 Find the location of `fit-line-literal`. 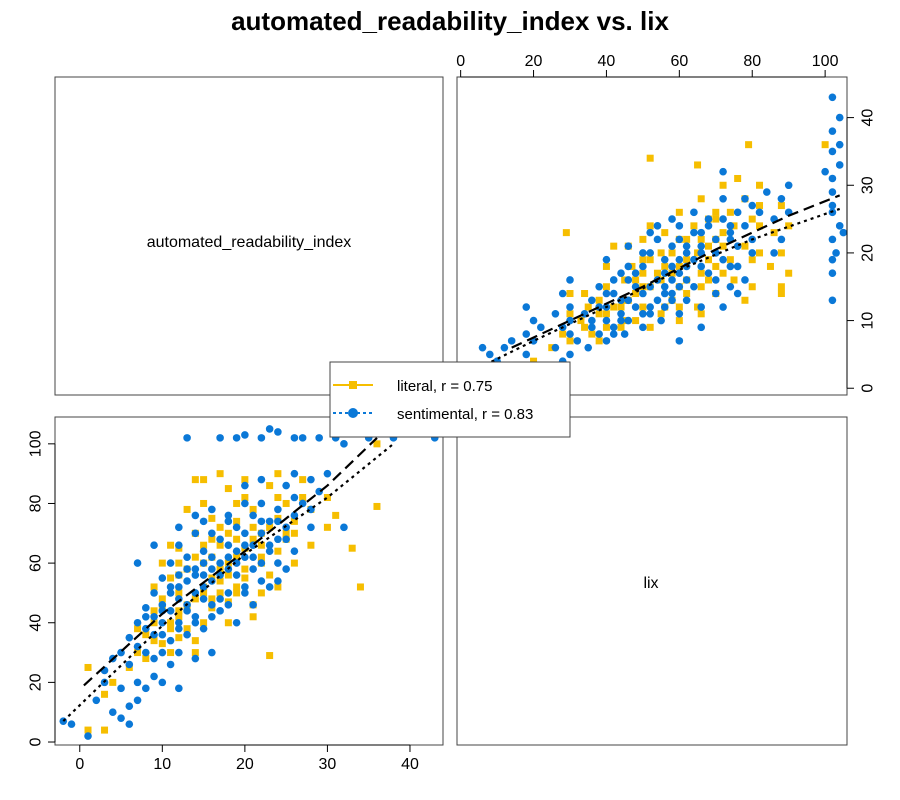

fit-line-literal is located at coordinates (230, 562).